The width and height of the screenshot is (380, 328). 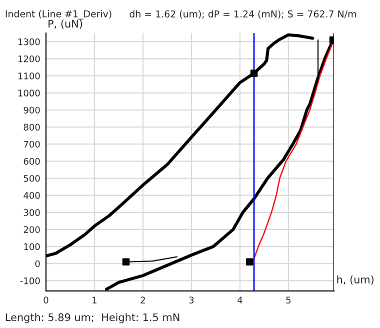 I want to click on y-tick-label: 0, so click(x=37, y=264).